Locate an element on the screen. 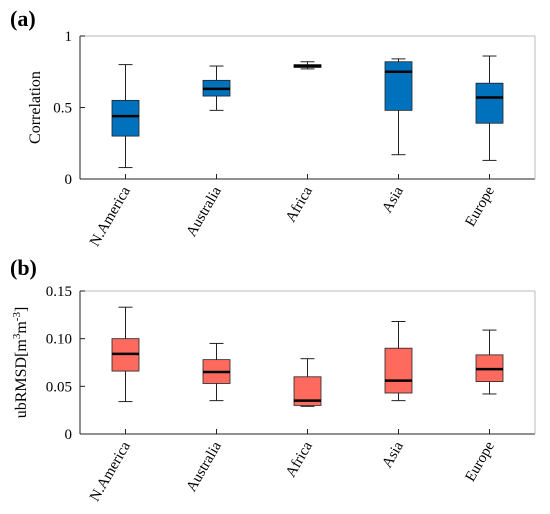 The image size is (550, 514). y-axis-label-part: ubRMSD[m is located at coordinates (21, 379).